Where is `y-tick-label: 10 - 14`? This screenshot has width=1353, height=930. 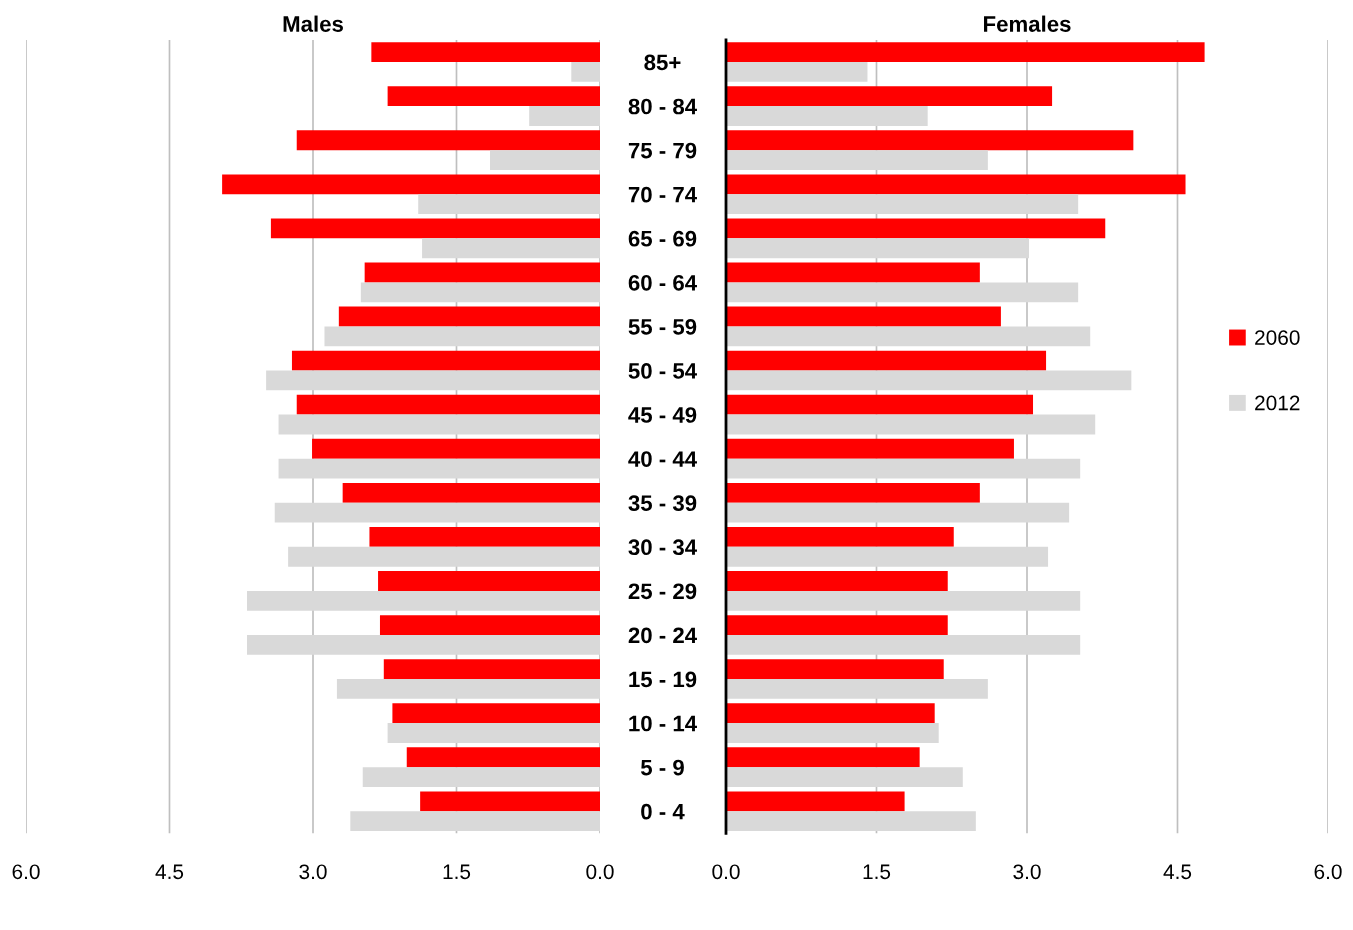 y-tick-label: 10 - 14 is located at coordinates (663, 723).